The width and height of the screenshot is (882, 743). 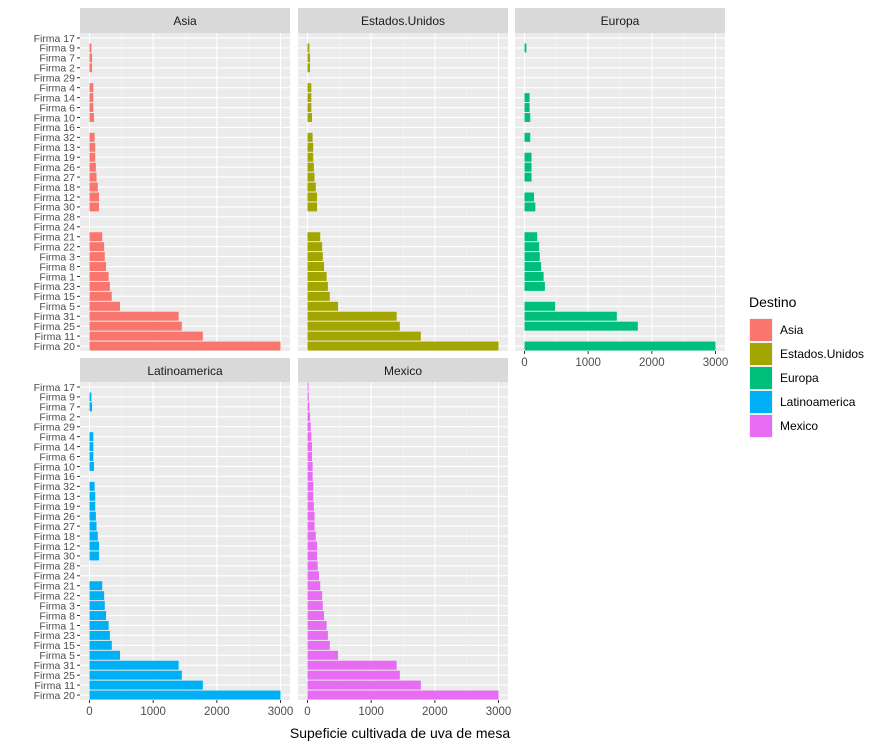 I want to click on facet-strip-label: Mexico, so click(x=403, y=371).